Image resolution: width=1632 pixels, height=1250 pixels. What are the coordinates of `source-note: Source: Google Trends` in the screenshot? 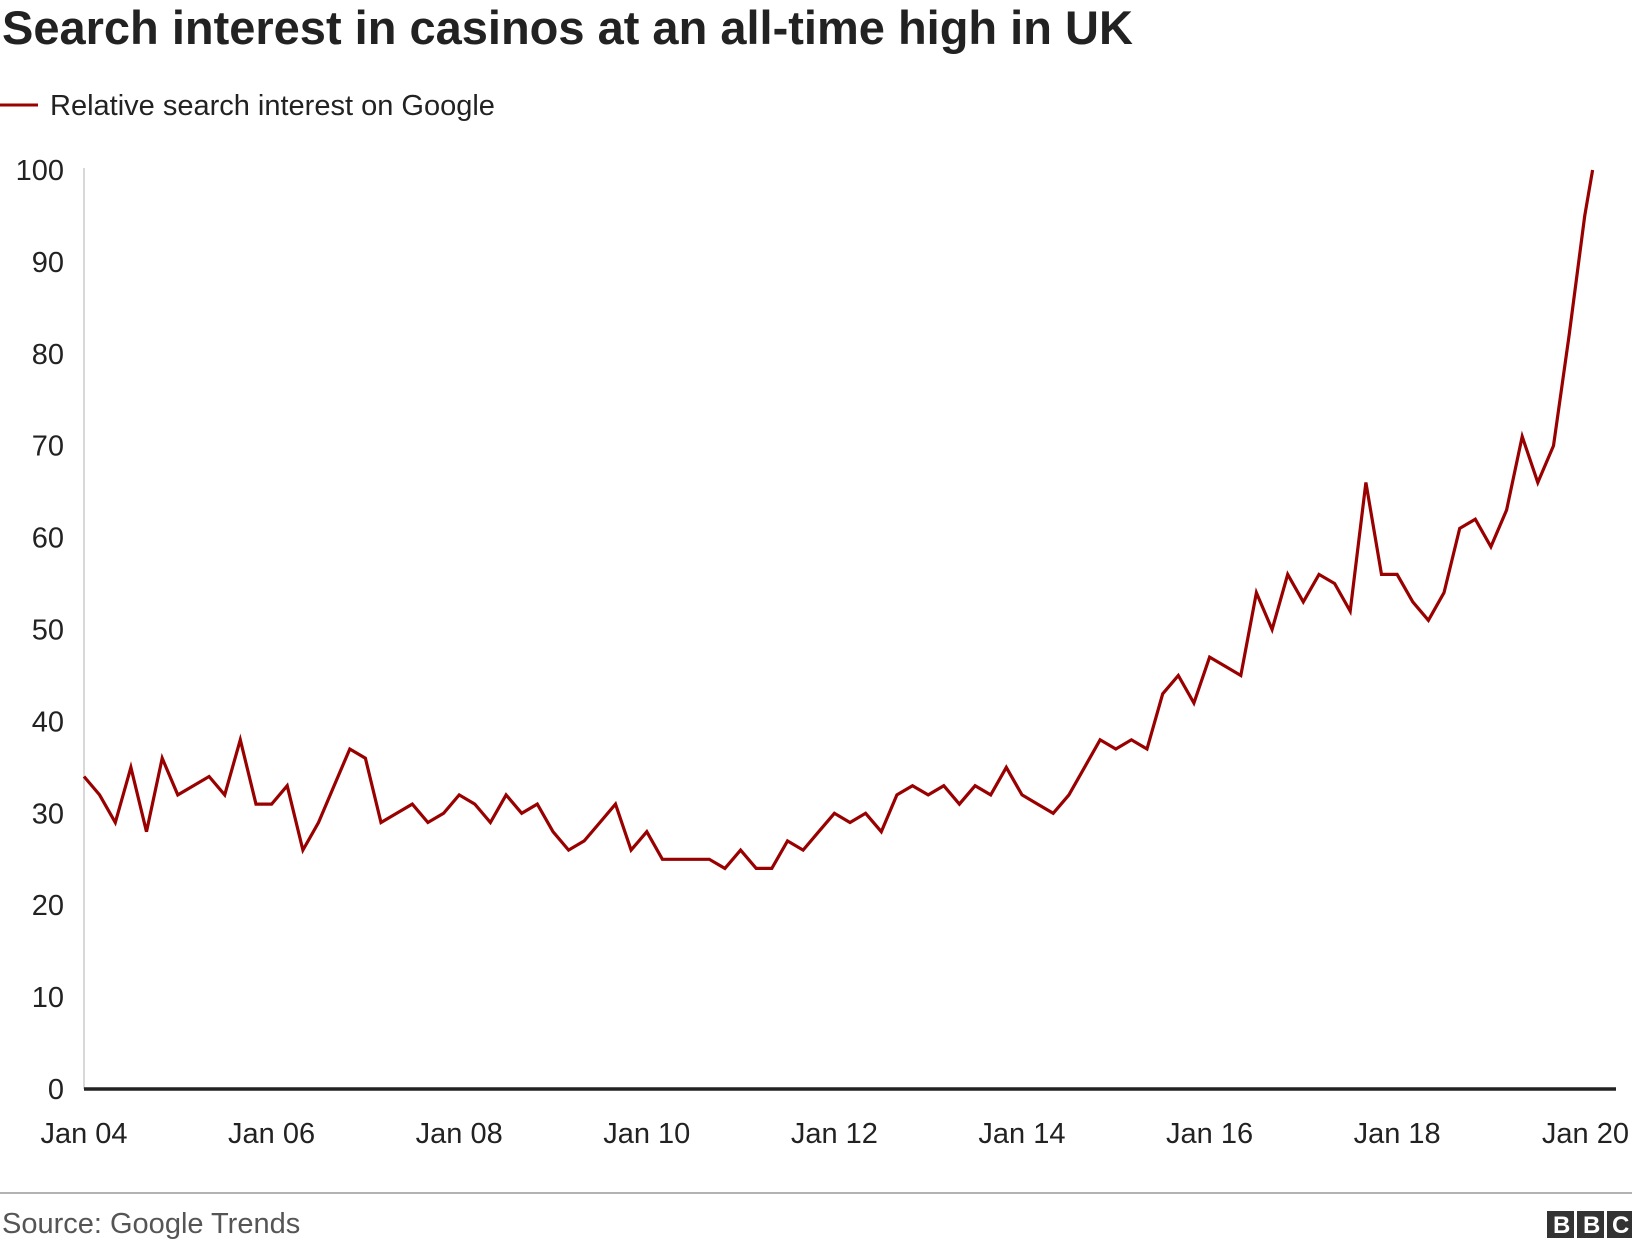 It's located at (151, 1224).